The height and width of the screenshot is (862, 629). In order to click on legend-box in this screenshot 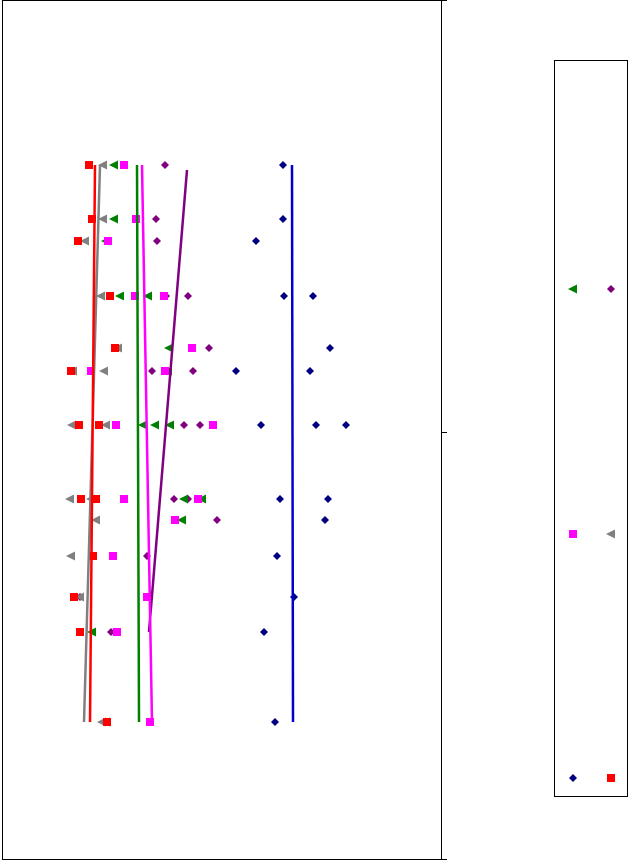, I will do `click(591, 428)`.